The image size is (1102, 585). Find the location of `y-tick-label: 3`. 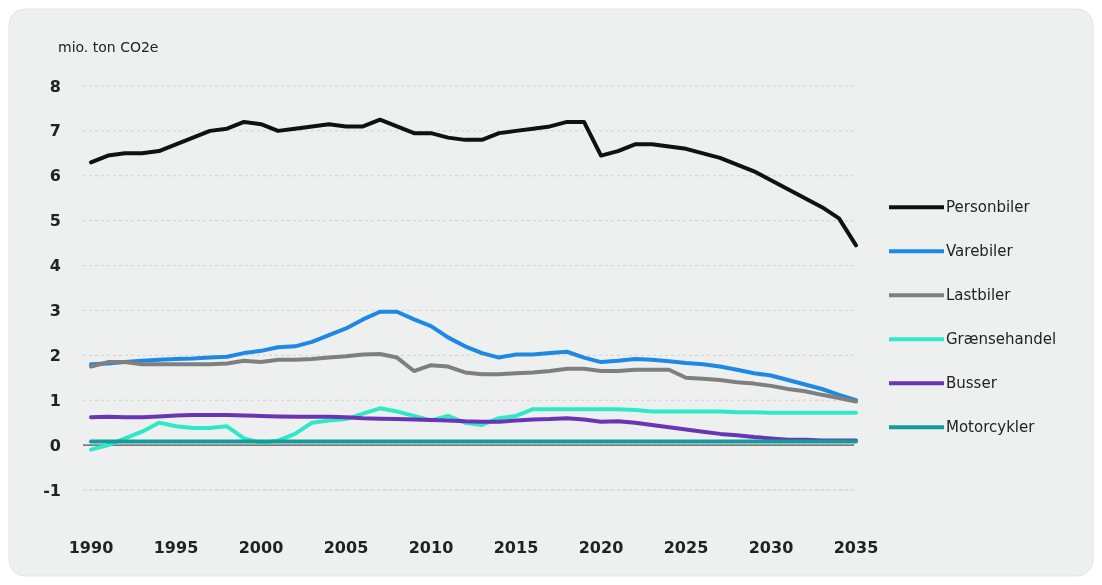

y-tick-label: 3 is located at coordinates (55, 311).